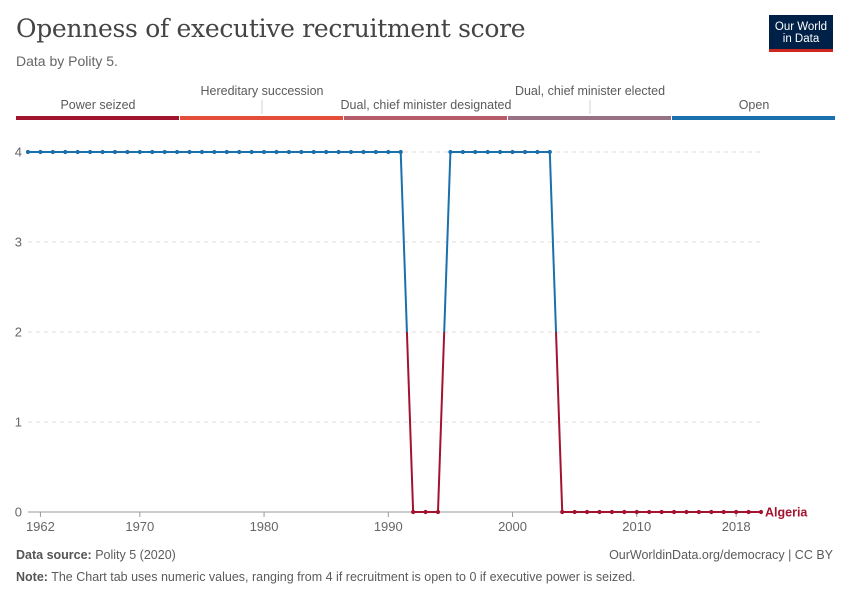 Image resolution: width=850 pixels, height=600 pixels. I want to click on owid-logo: Our World in Data, so click(801, 33).